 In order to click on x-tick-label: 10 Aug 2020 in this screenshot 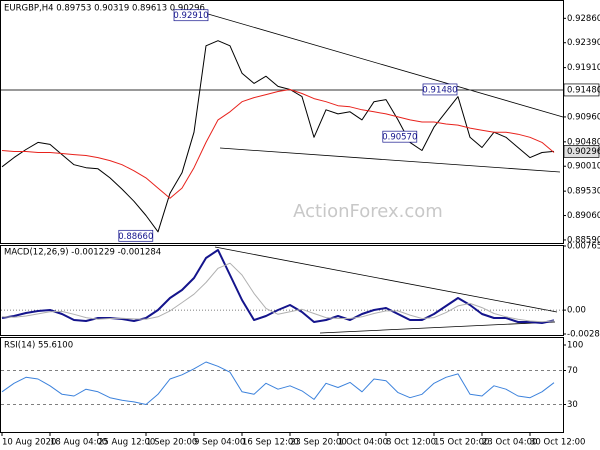, I will do `click(29, 443)`.